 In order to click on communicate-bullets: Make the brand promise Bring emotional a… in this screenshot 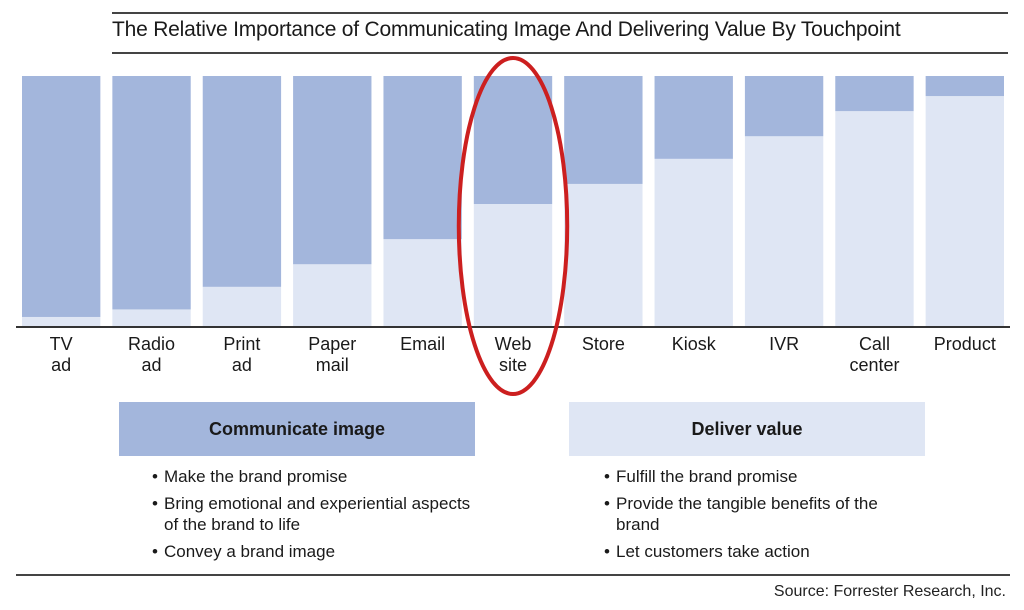, I will do `click(312, 517)`.